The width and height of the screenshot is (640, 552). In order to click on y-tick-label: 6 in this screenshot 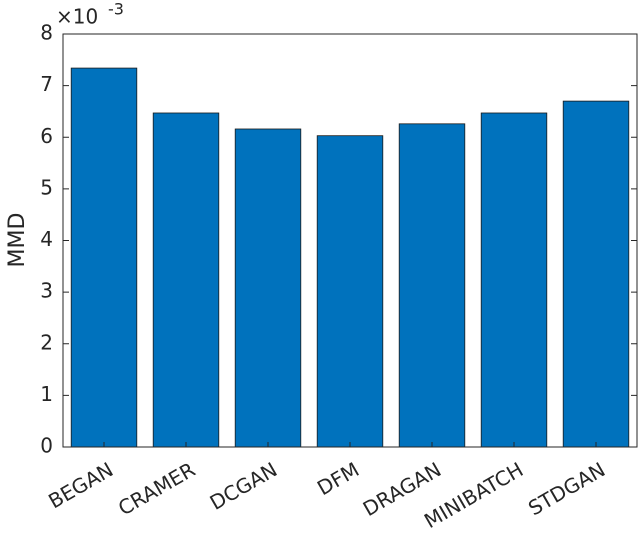, I will do `click(46, 136)`.